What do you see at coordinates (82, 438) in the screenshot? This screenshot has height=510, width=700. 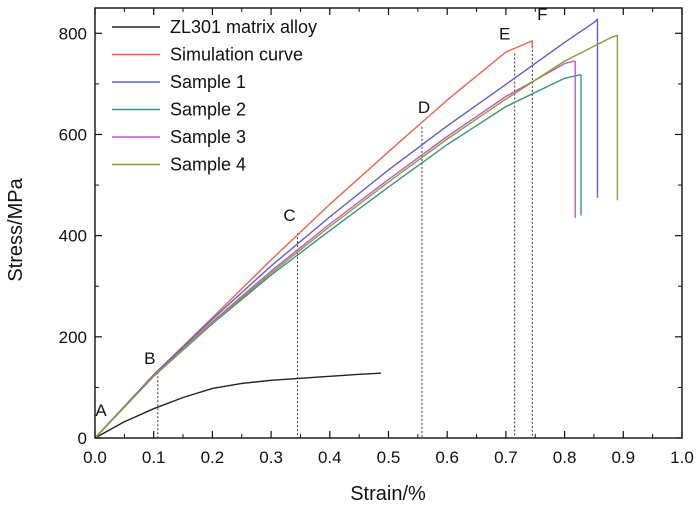 I see `y-tick-label: 0` at bounding box center [82, 438].